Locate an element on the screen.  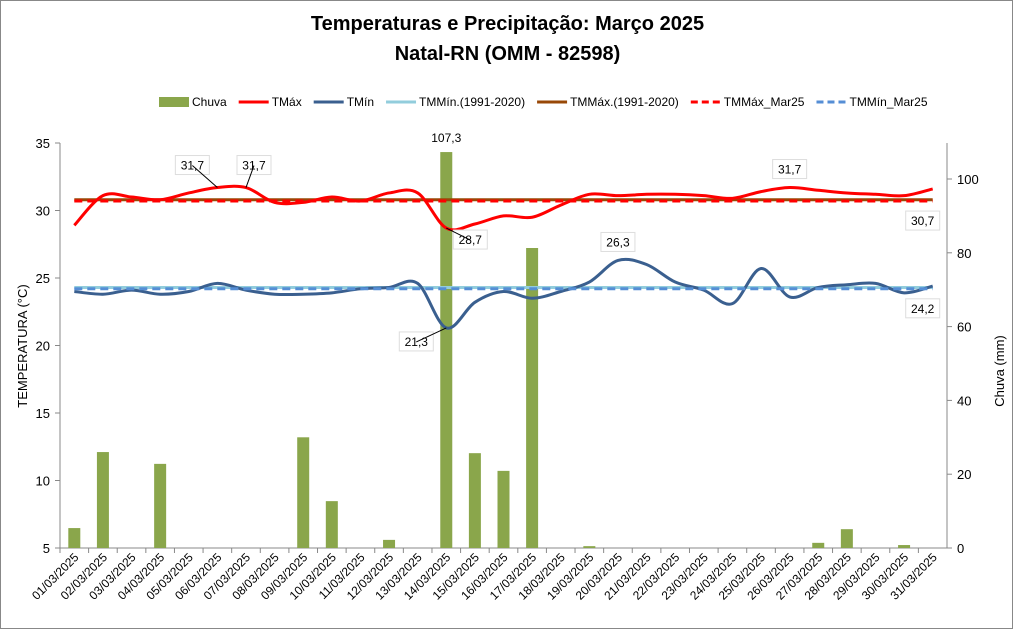
y-tick-label: 25 is located at coordinates (43, 278).